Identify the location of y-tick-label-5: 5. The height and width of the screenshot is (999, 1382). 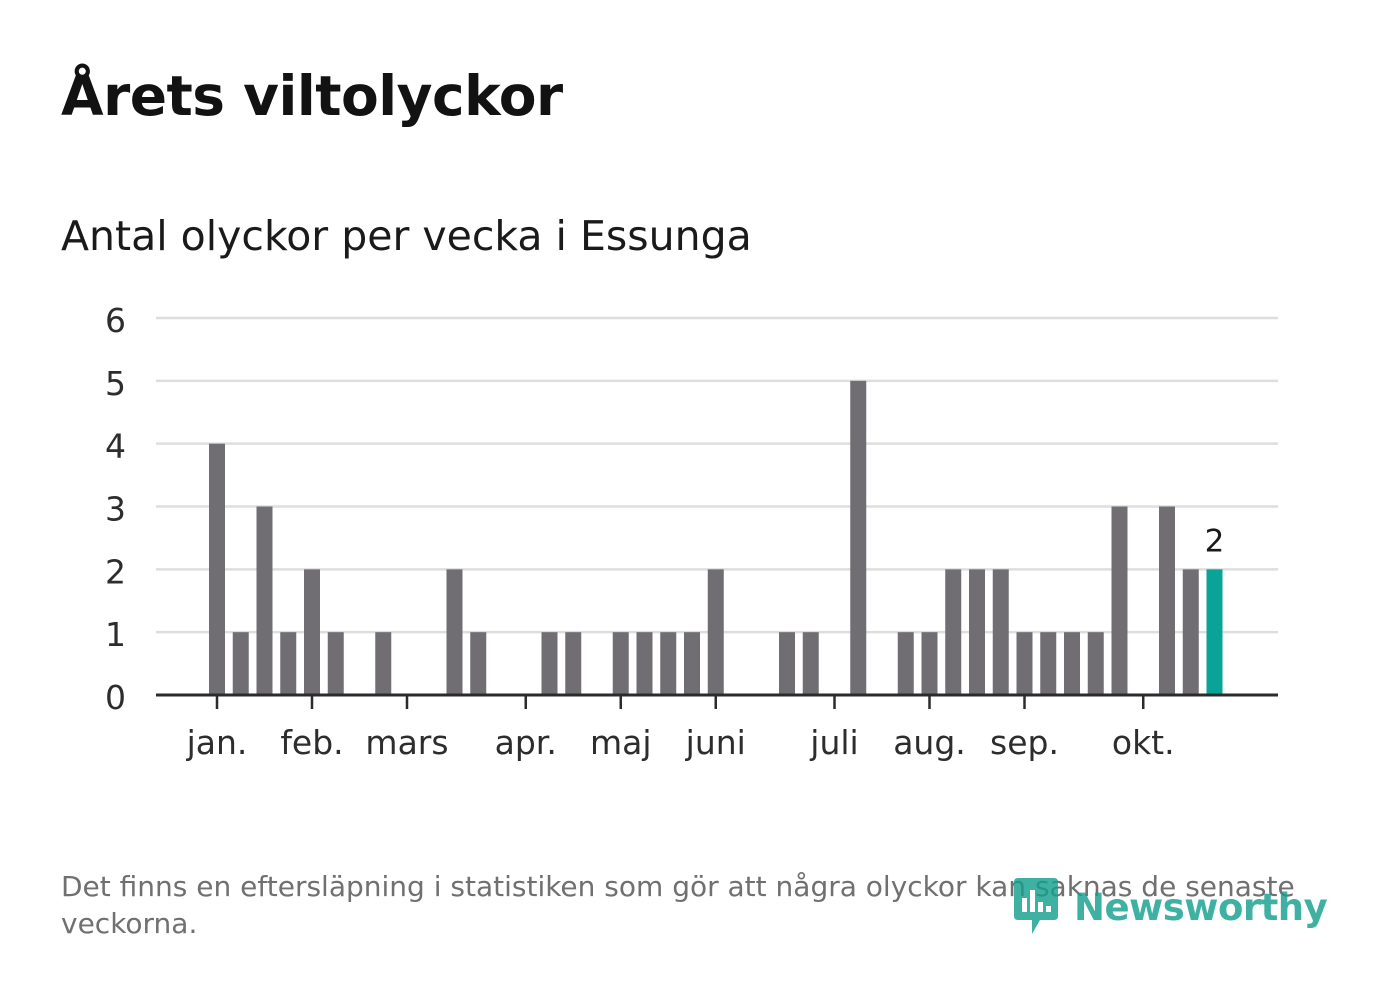
(115, 383).